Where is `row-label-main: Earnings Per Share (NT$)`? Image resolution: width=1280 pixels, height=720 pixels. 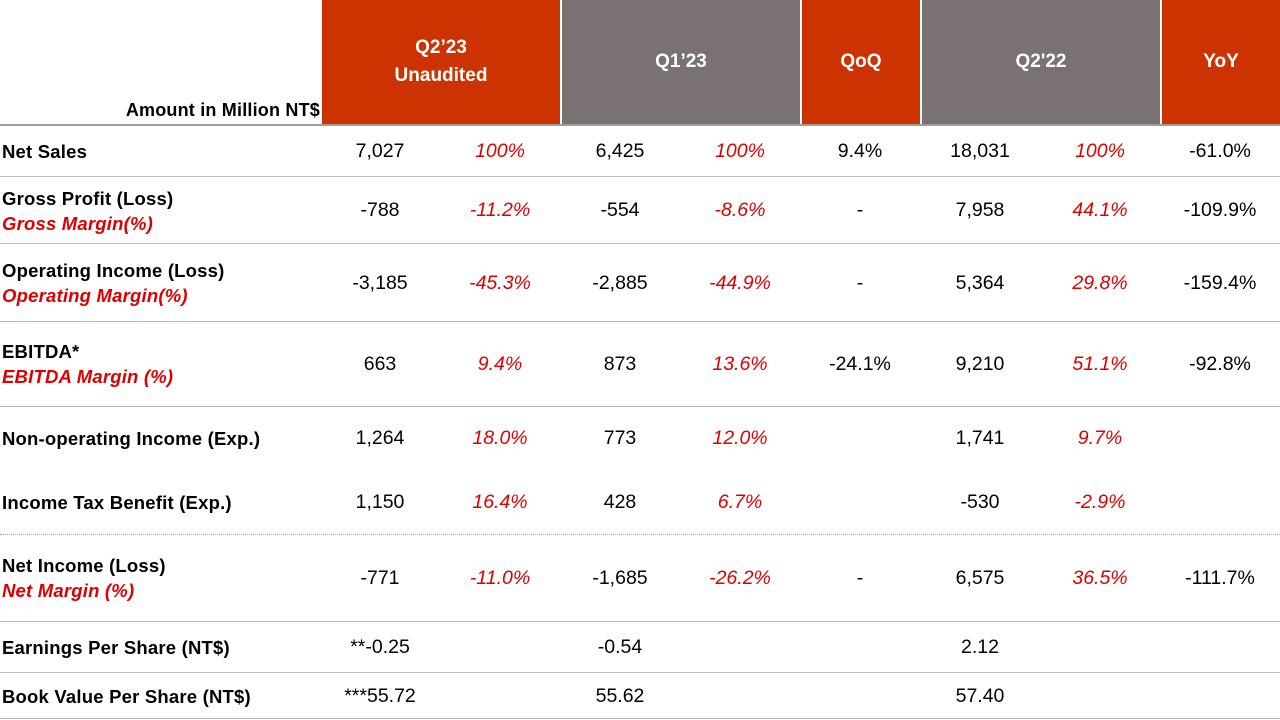
row-label-main: Earnings Per Share (NT$) is located at coordinates (116, 647).